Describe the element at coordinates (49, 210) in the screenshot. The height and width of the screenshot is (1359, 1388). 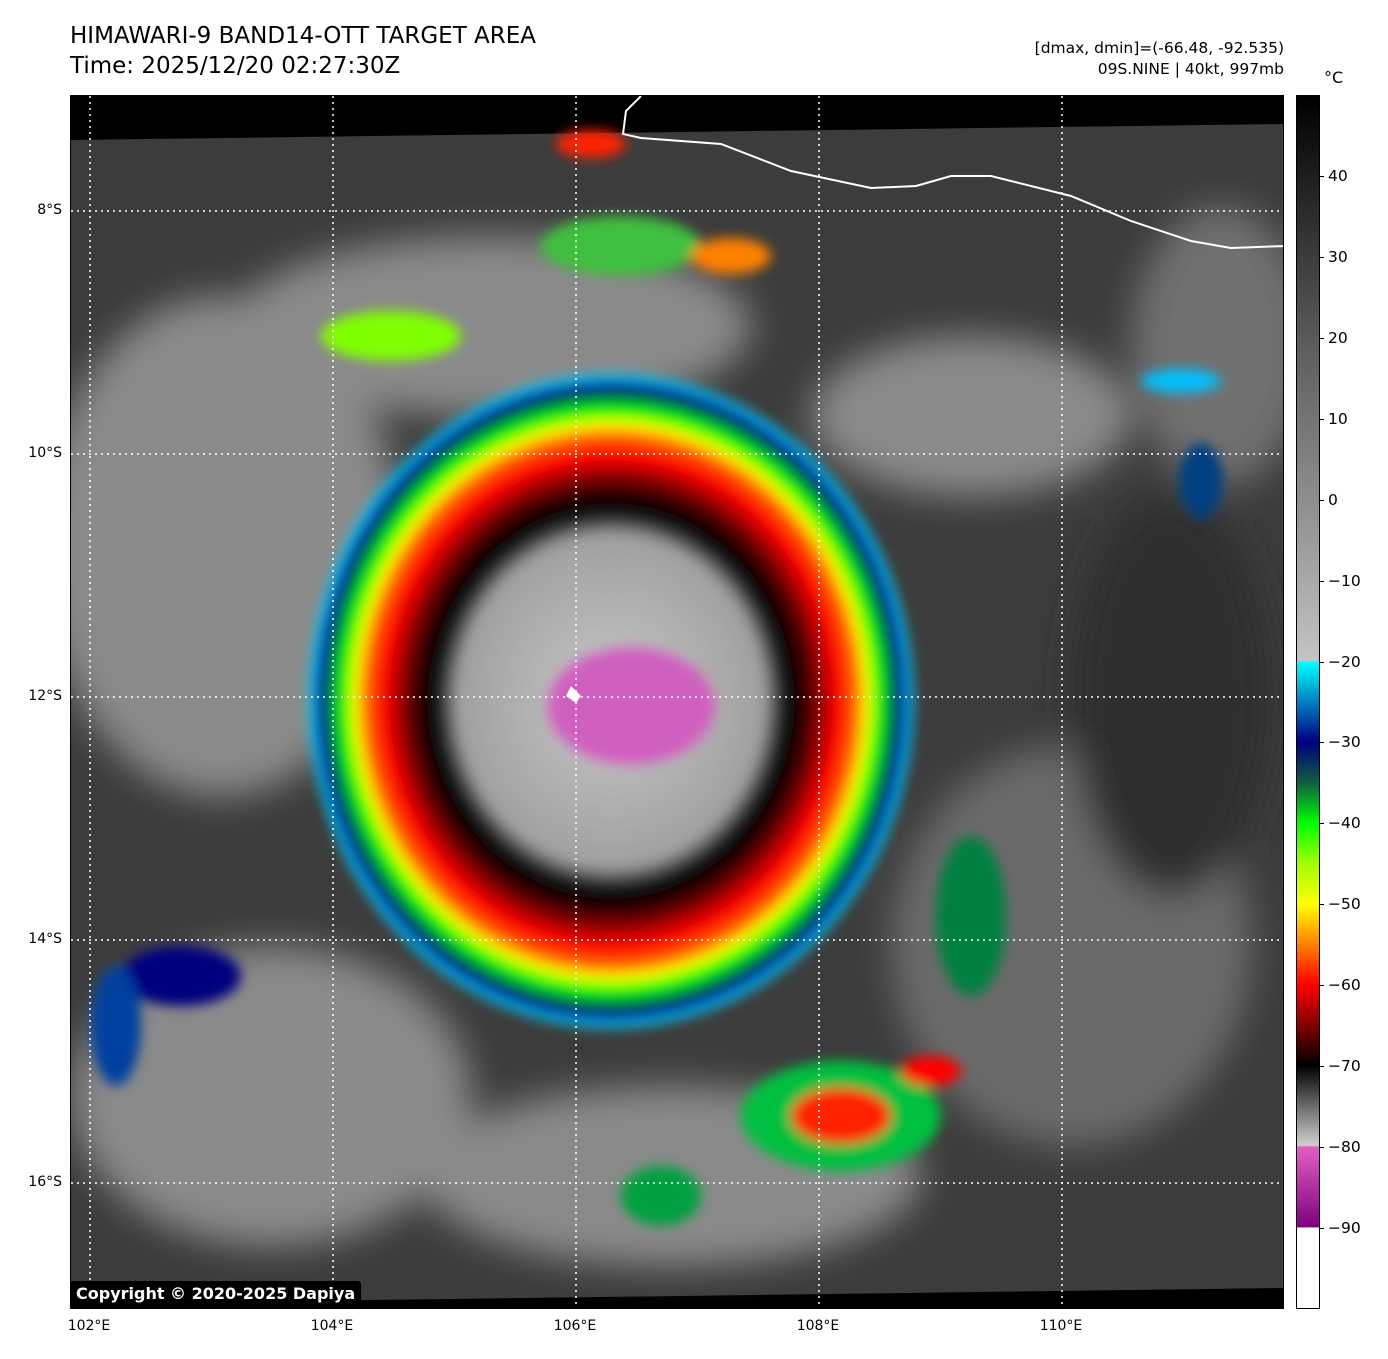
I see `lat-label: 8°S` at that location.